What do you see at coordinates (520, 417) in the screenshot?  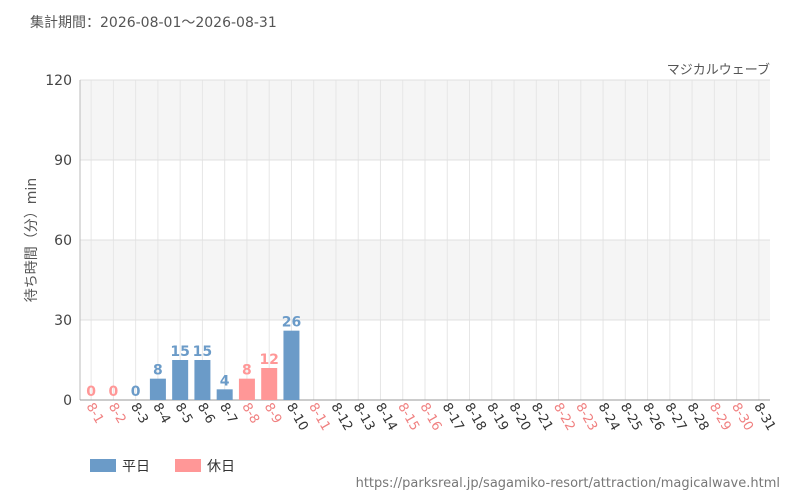 I see `x-tick-label: 8-20` at bounding box center [520, 417].